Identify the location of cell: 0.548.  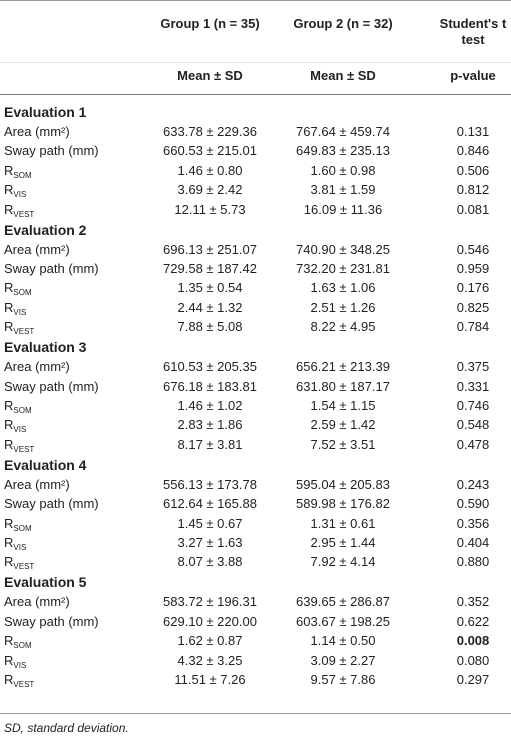
(473, 425).